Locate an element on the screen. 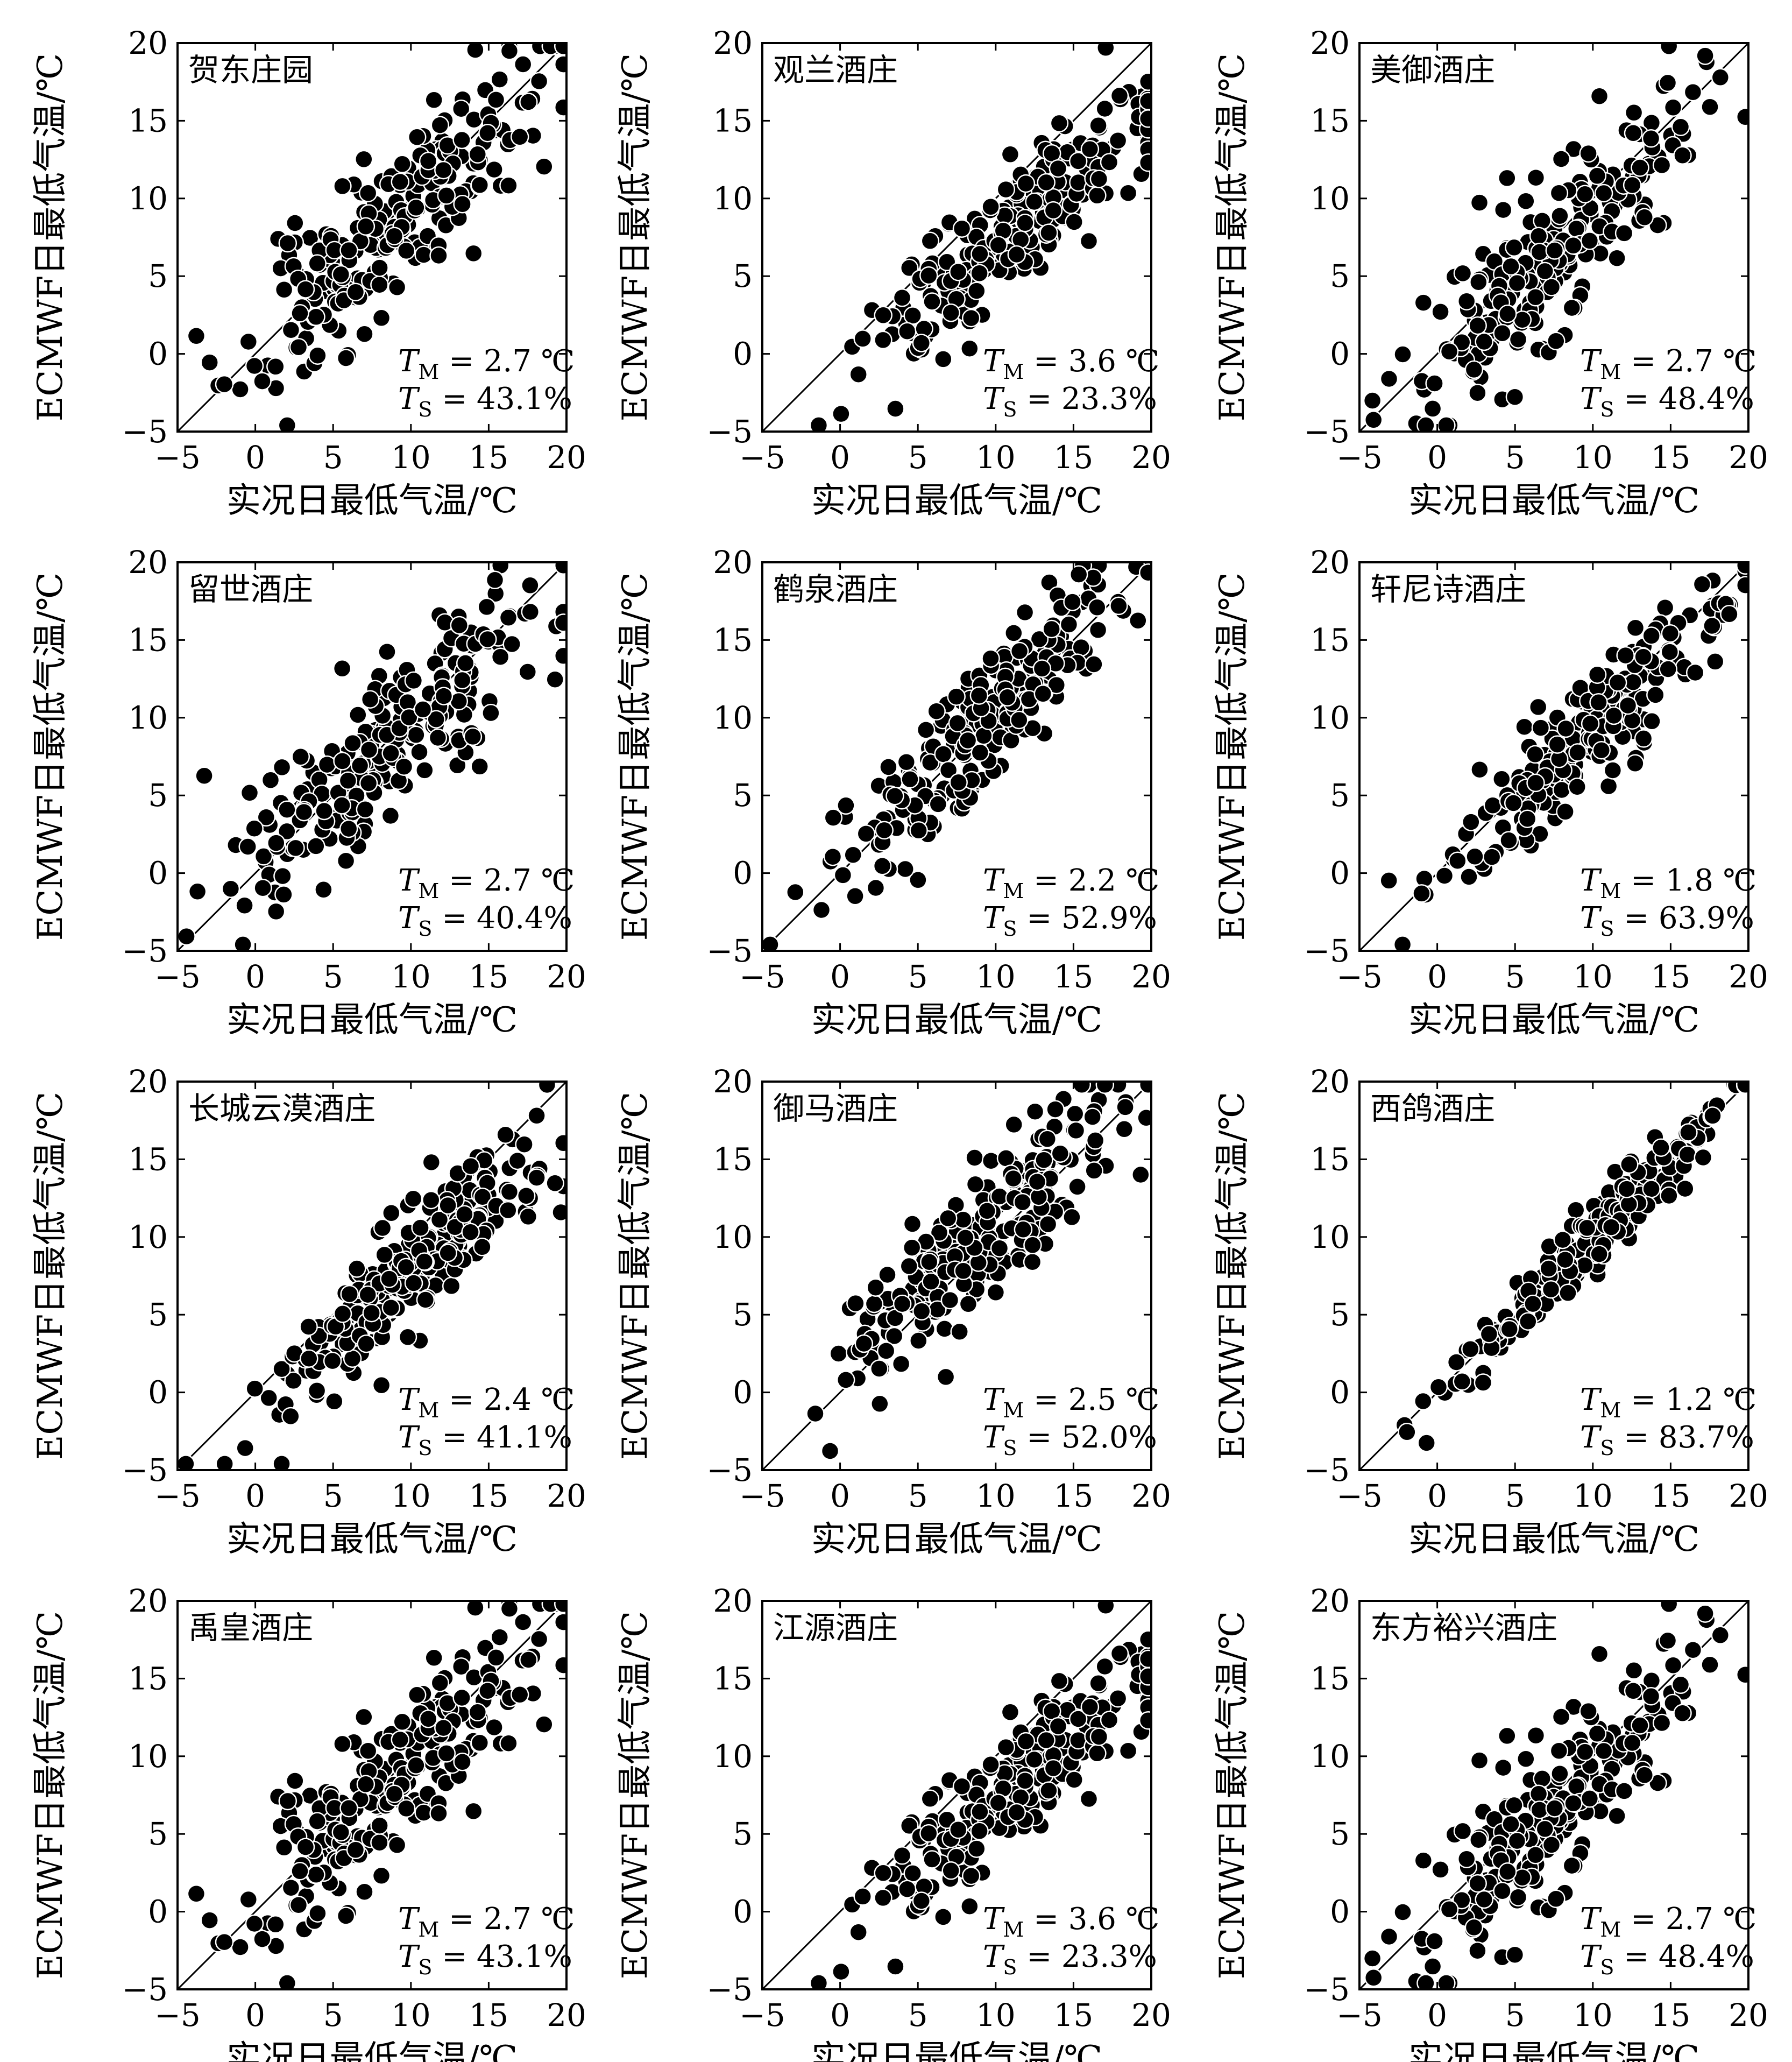 This screenshot has width=1792, height=2062. tm-annotation: TM = 3.6 ℃ is located at coordinates (1071, 364).